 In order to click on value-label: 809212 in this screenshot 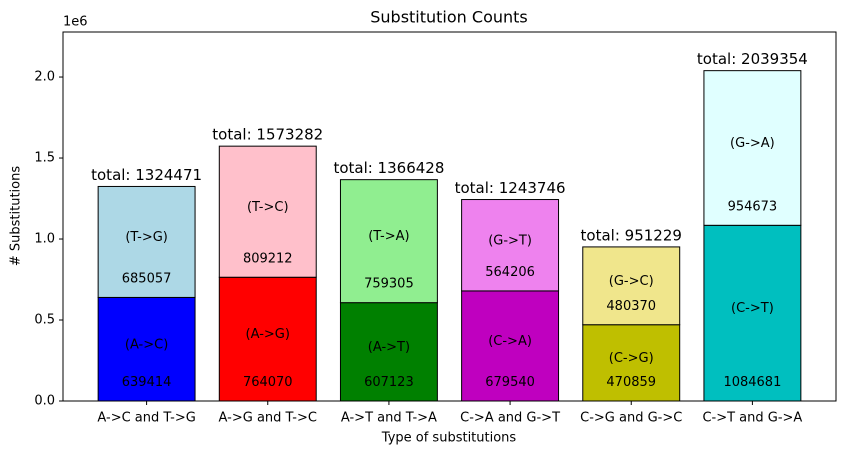, I will do `click(268, 258)`.